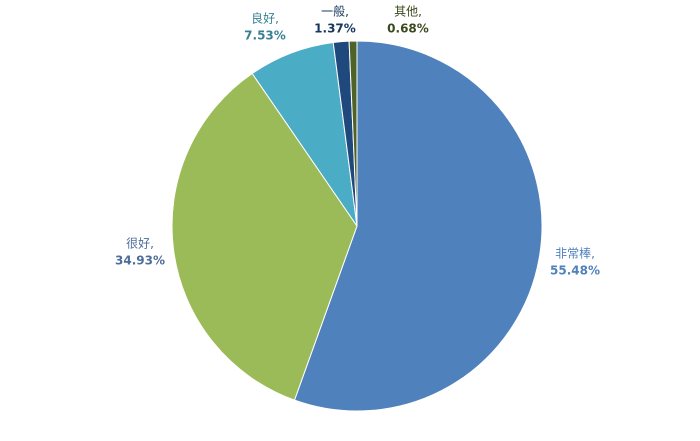 This screenshot has width=700, height=441. Describe the element at coordinates (353, 133) in the screenshot. I see `pie-slice` at that location.